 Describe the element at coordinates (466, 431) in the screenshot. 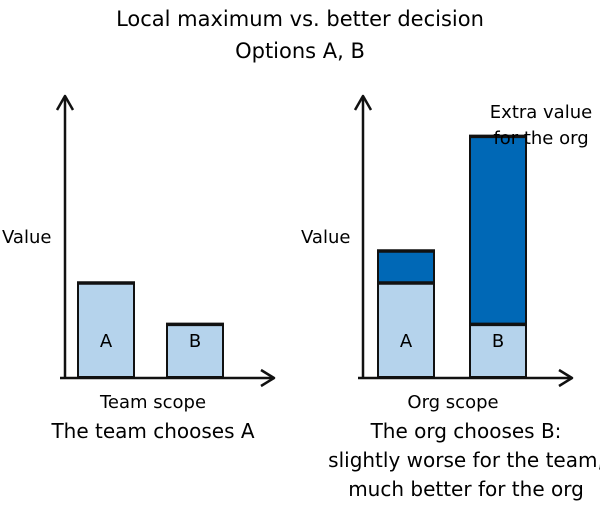

I see `org-caption-line-1: The org chooses B:` at that location.